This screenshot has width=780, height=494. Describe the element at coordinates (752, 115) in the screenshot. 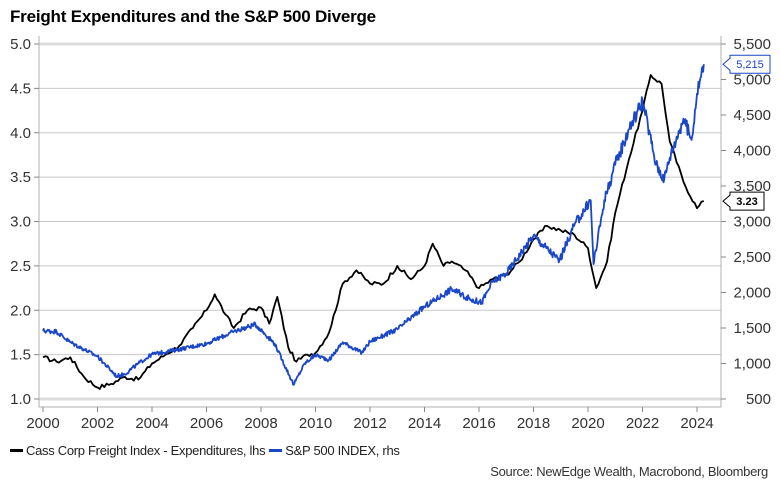

I see `y-right-tick-label: 4,500` at that location.